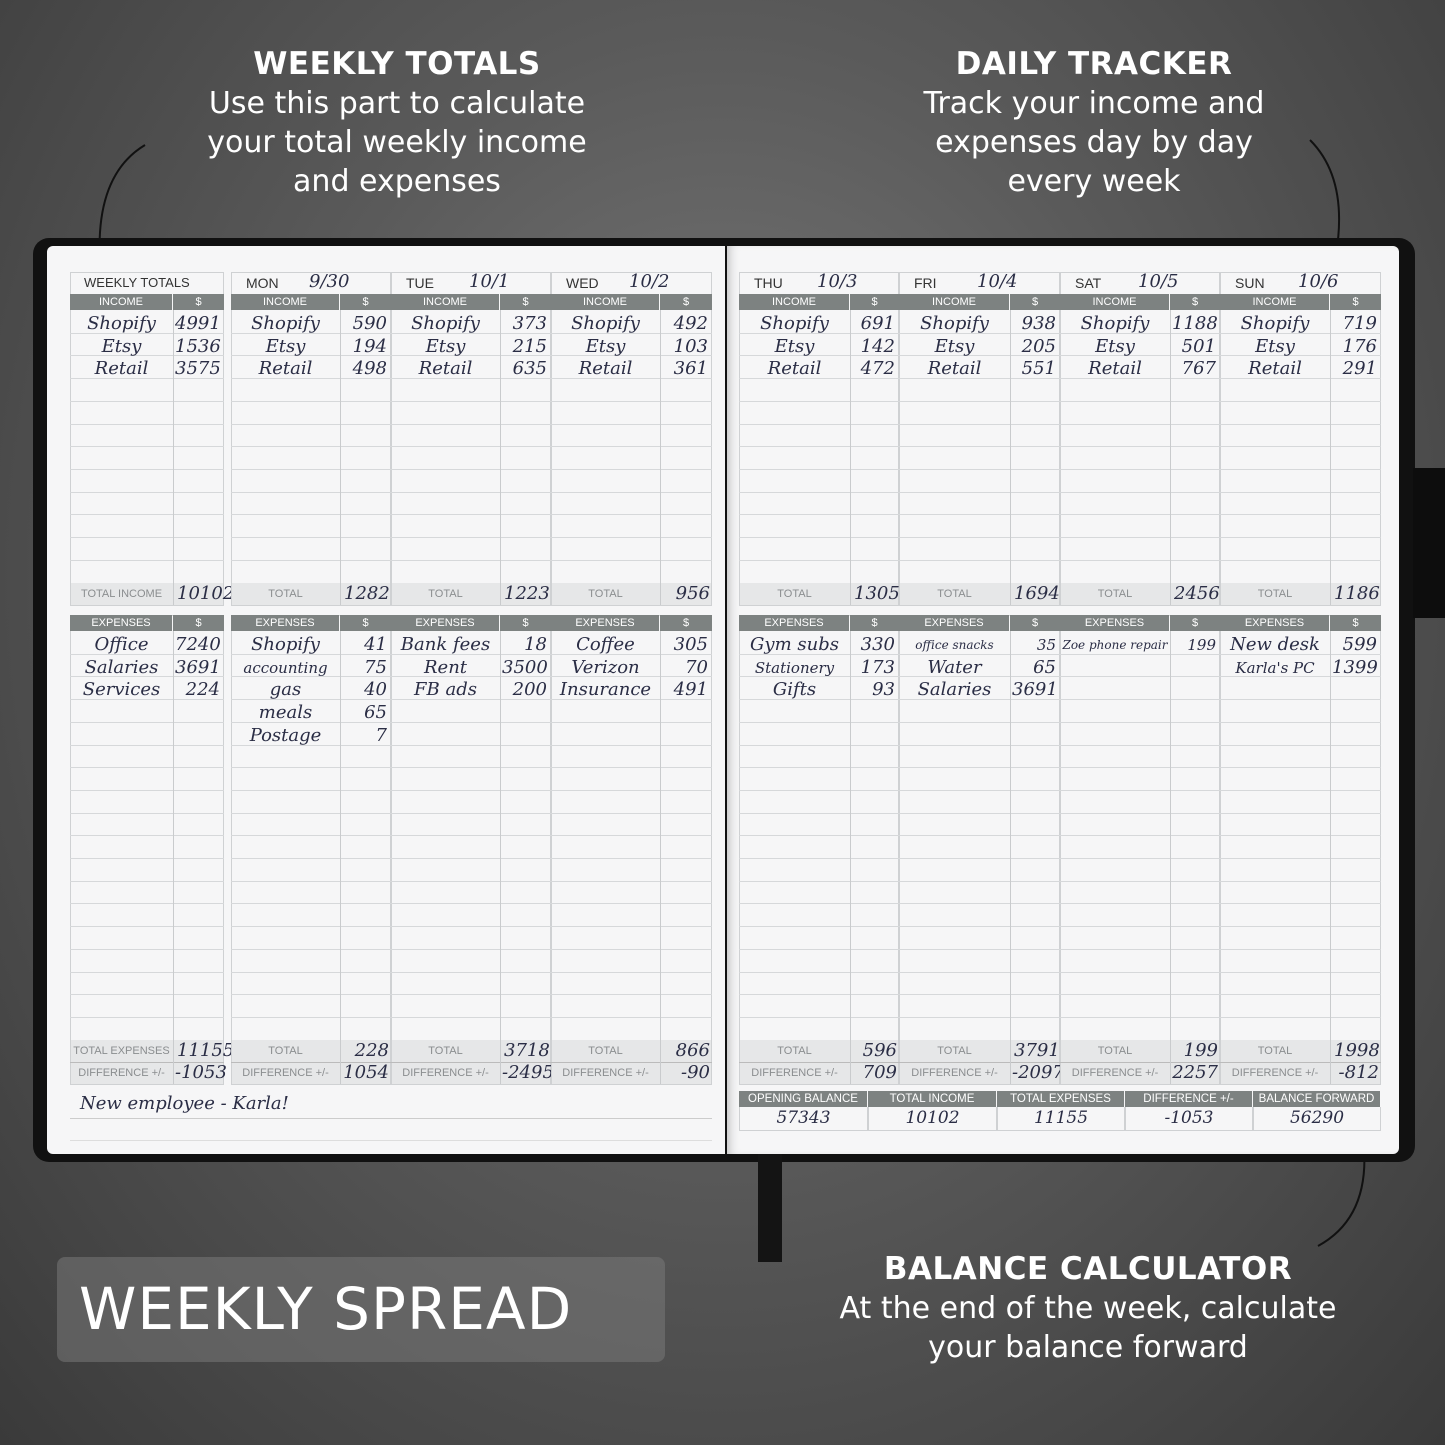 This screenshot has width=1445, height=1445. I want to click on expense-entry-label: Postage, so click(285, 735).